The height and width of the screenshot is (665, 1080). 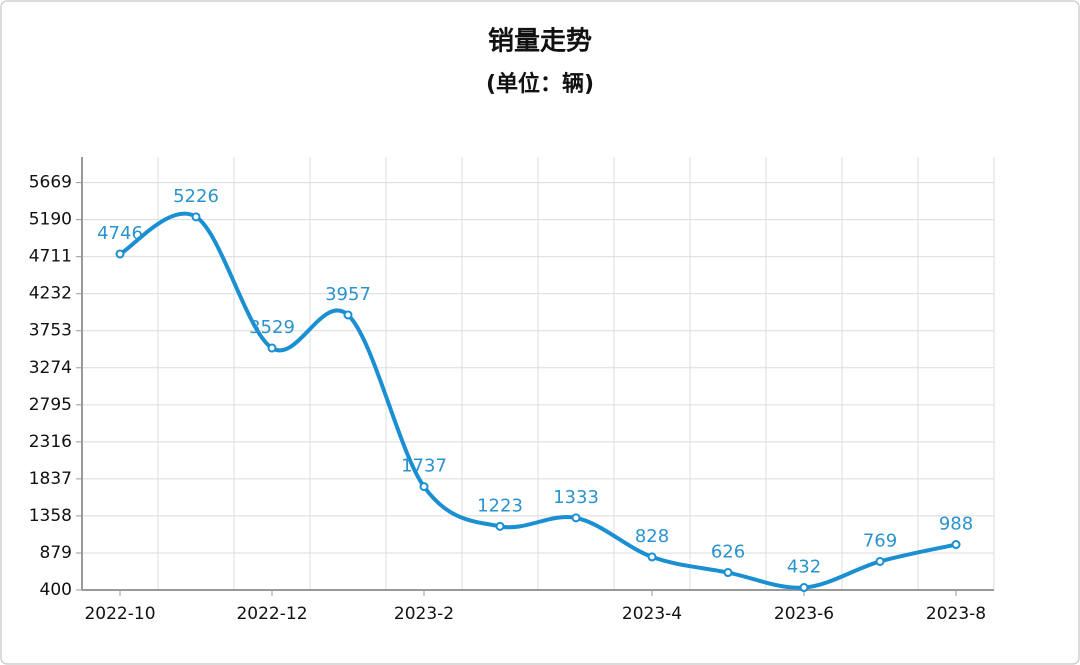 I want to click on value-label: 3529, so click(x=272, y=327).